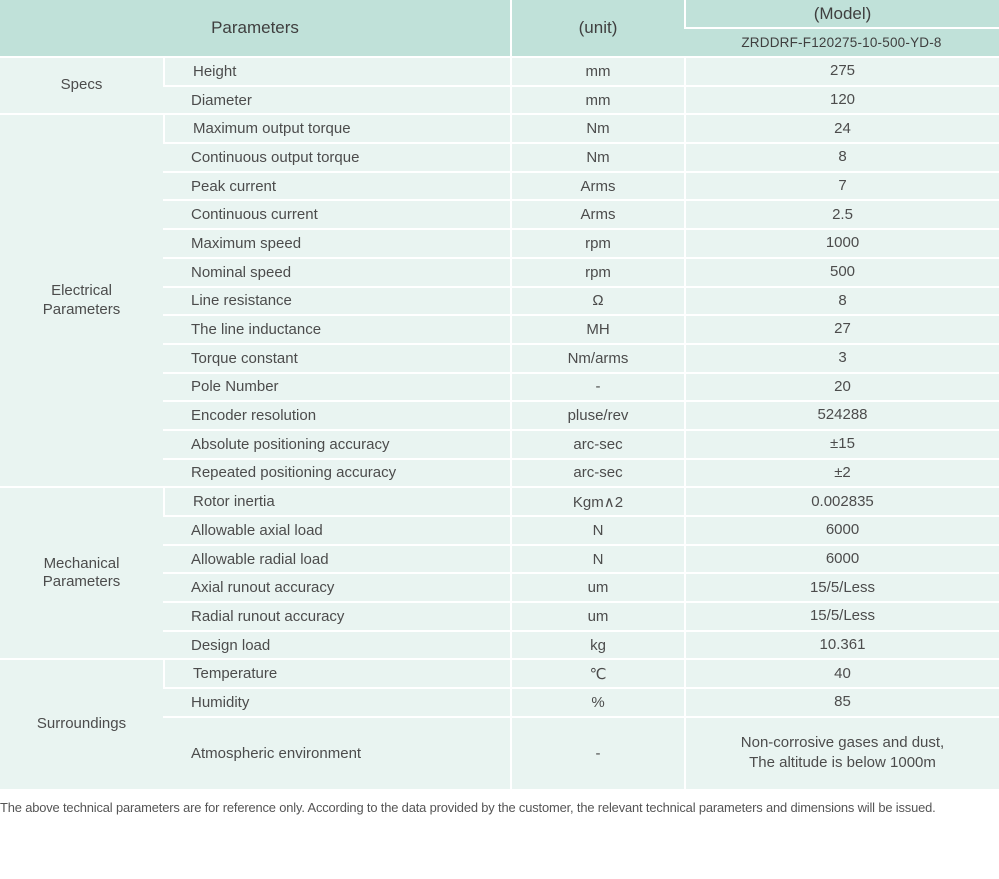 Image resolution: width=999 pixels, height=879 pixels. What do you see at coordinates (81, 725) in the screenshot?
I see `group-label-surroundings: Surroundings` at bounding box center [81, 725].